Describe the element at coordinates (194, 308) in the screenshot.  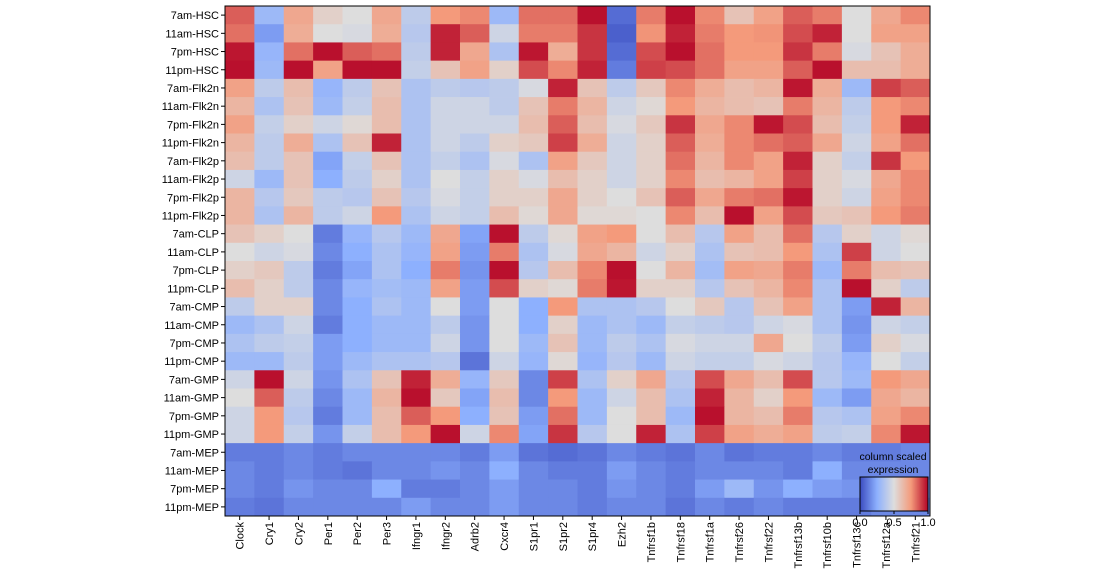
I see `row-label: 7am-CMP` at that location.